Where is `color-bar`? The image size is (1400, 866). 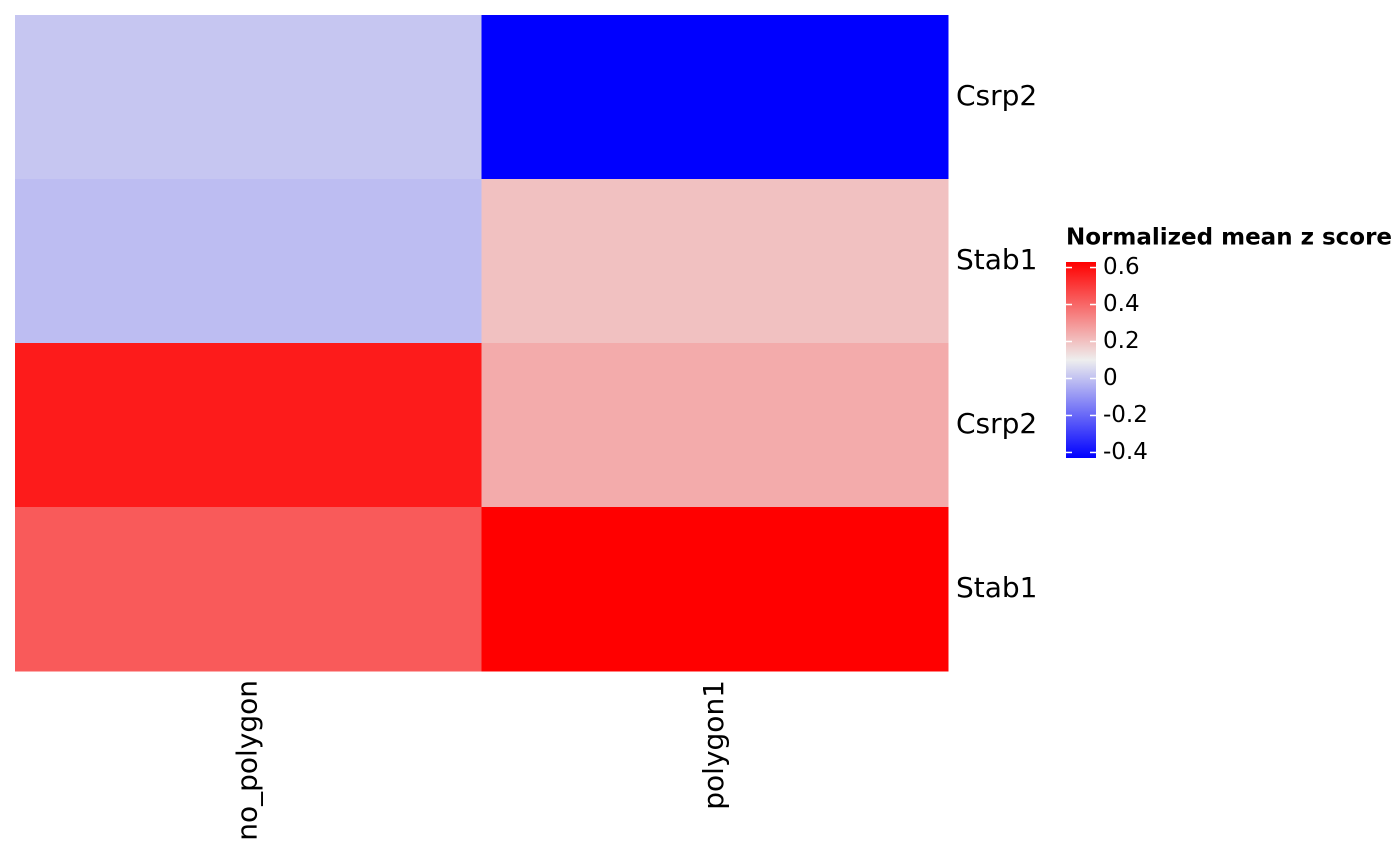 color-bar is located at coordinates (1081, 360).